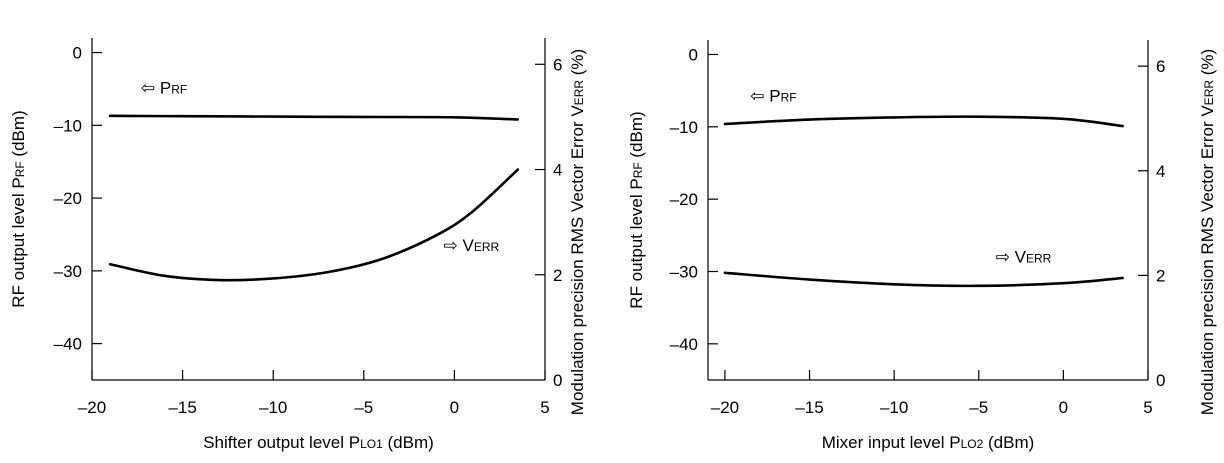 This screenshot has width=1224, height=463. I want to click on x-axis-title: Mixer input level PLO2 (dBm), so click(928, 442).